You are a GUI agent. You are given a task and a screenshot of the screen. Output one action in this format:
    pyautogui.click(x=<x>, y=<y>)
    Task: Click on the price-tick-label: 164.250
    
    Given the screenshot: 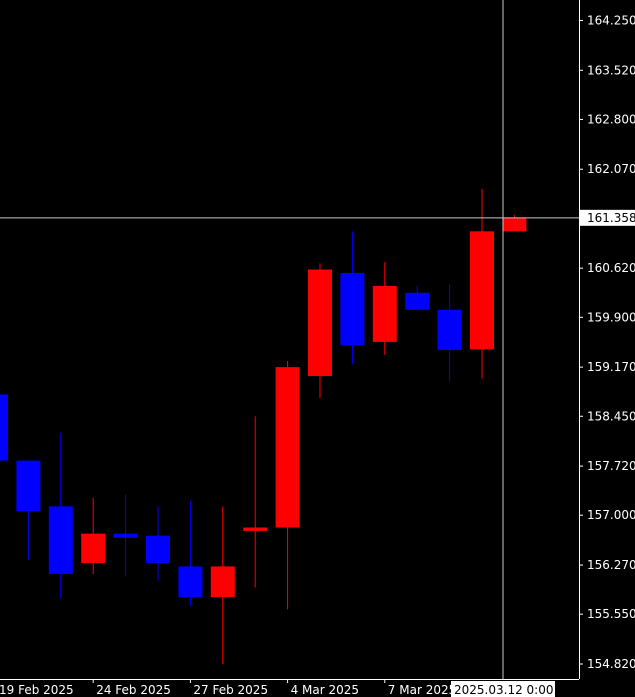 What is the action you would take?
    pyautogui.click(x=611, y=20)
    